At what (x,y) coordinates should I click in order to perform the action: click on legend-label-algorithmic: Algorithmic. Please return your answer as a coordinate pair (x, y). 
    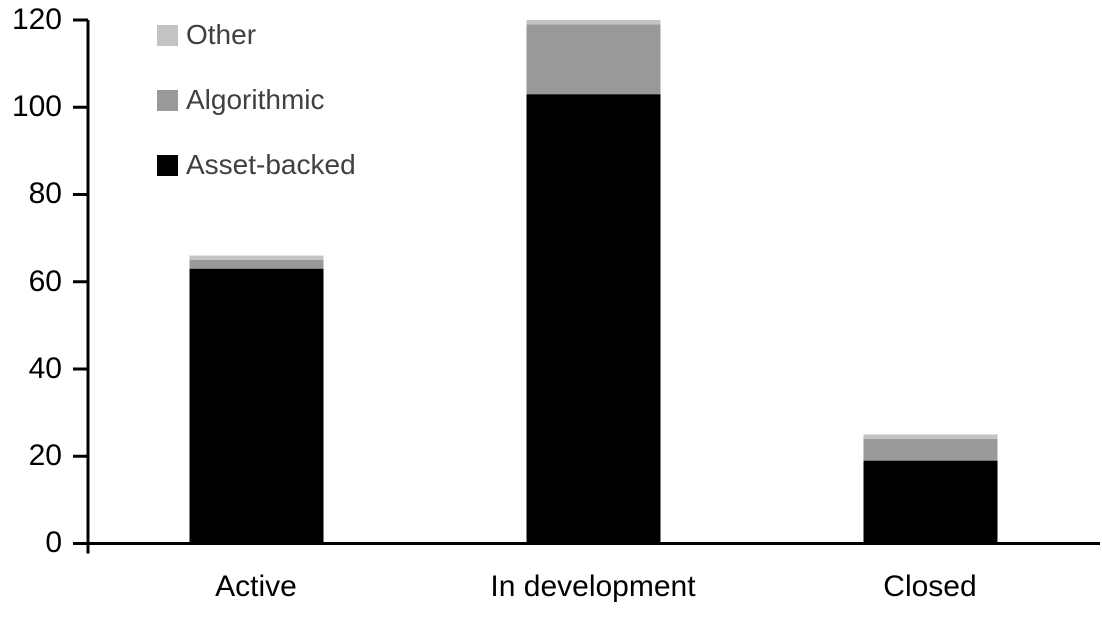
    Looking at the image, I should click on (255, 99).